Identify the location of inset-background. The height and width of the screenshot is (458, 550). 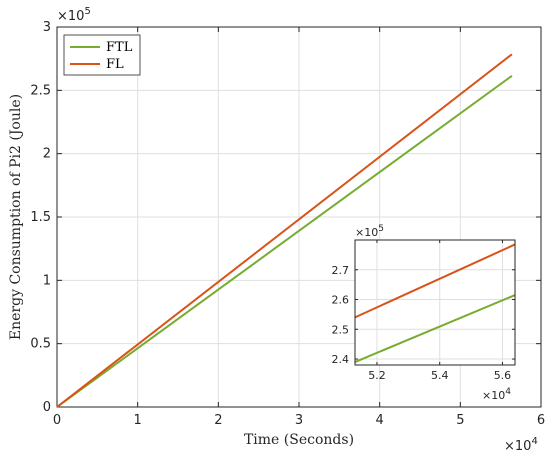
(435, 302).